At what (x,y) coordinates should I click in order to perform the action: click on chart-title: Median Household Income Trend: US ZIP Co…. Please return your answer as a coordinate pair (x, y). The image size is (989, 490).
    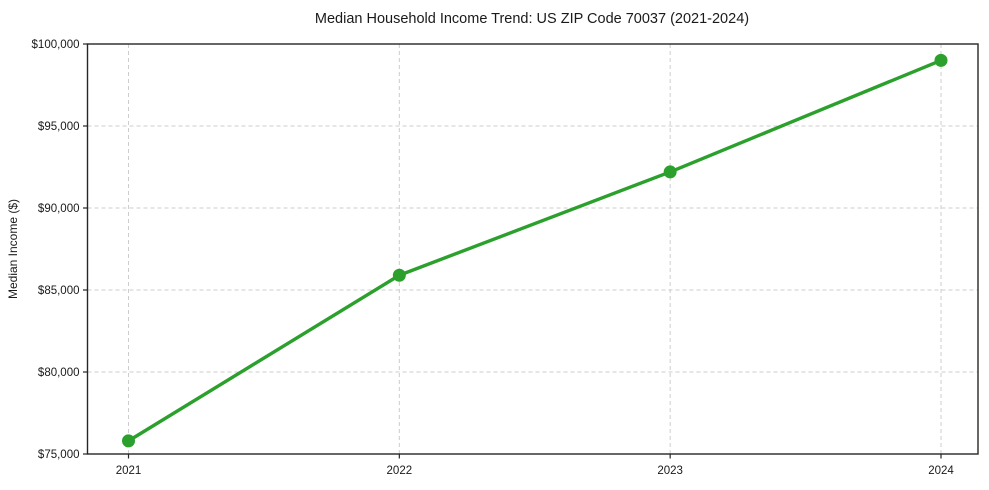
    Looking at the image, I should click on (532, 19).